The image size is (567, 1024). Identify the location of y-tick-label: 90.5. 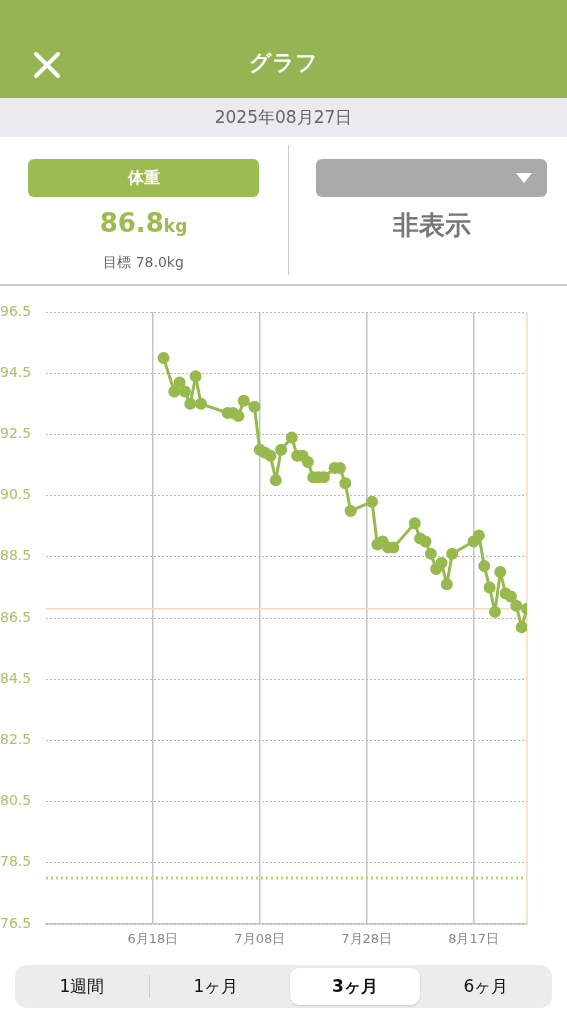
(16, 494).